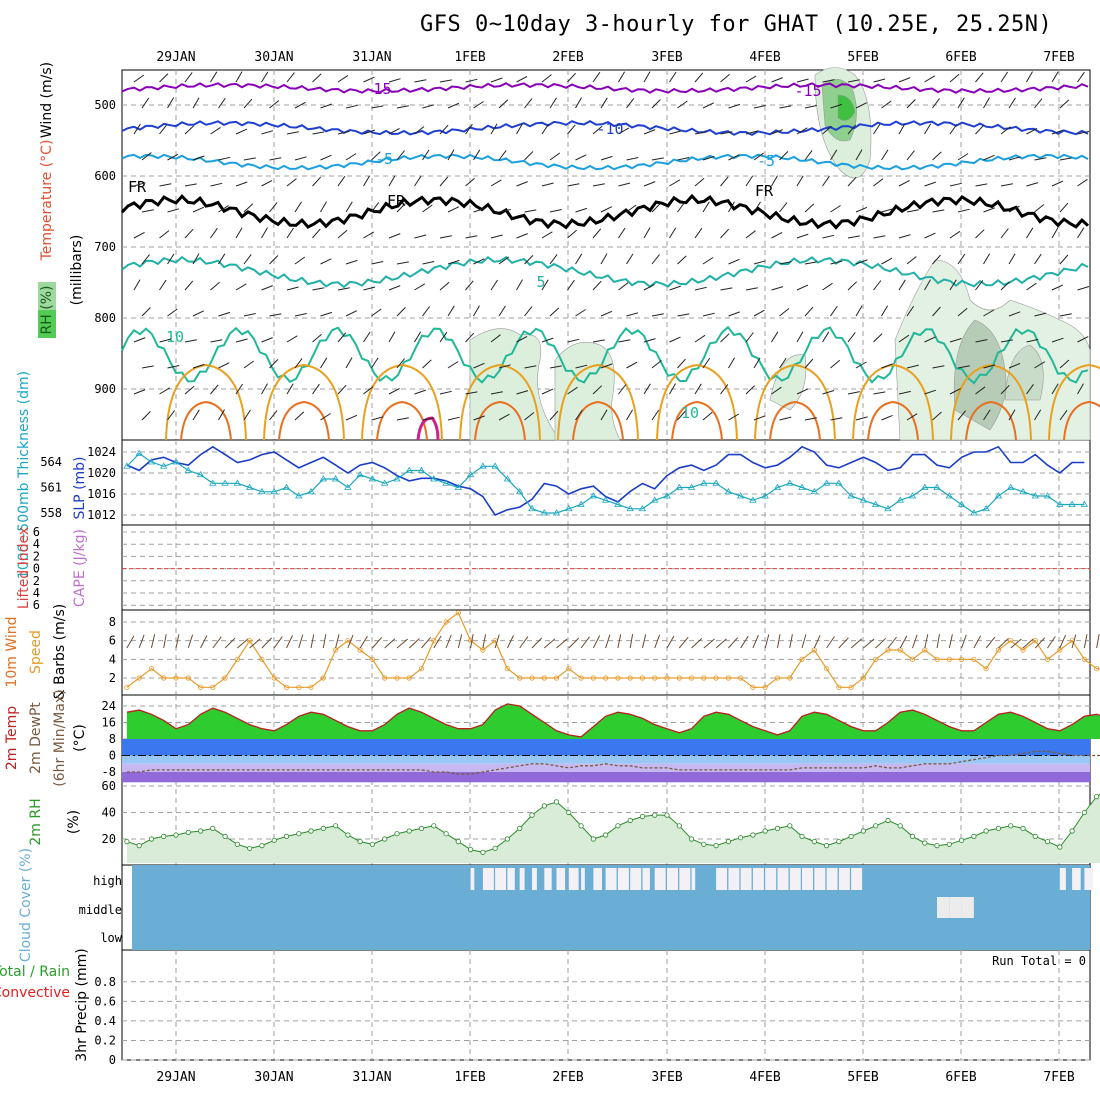  I want to click on thickness-line, so click(605, 483).